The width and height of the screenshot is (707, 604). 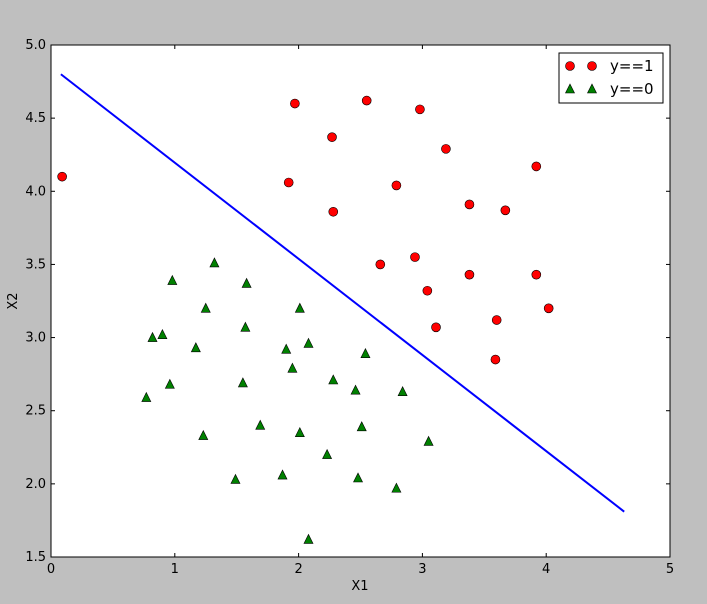 I want to click on x-tick-label: 0, so click(x=51, y=569).